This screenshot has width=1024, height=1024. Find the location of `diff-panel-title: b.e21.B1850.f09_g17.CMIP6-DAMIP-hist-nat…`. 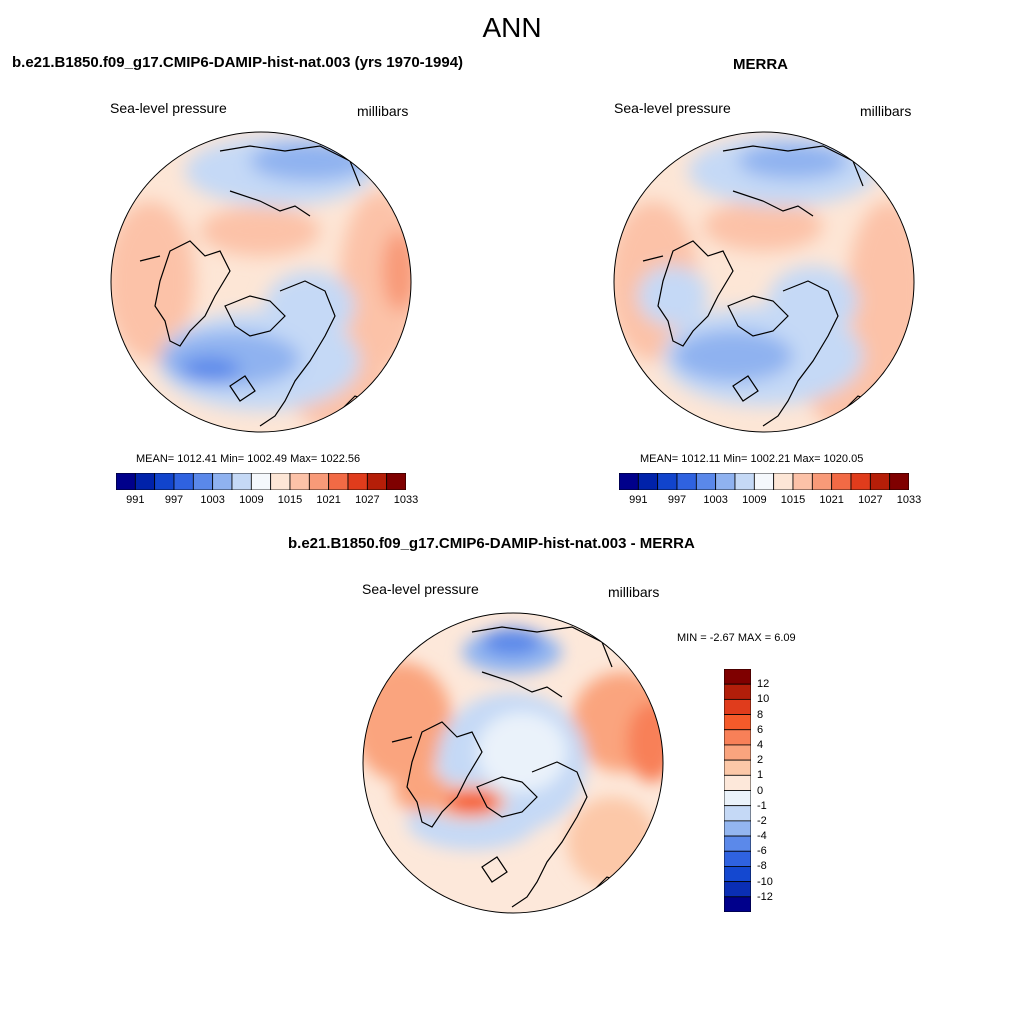

diff-panel-title: b.e21.B1850.f09_g17.CMIP6-DAMIP-hist-nat… is located at coordinates (491, 543).